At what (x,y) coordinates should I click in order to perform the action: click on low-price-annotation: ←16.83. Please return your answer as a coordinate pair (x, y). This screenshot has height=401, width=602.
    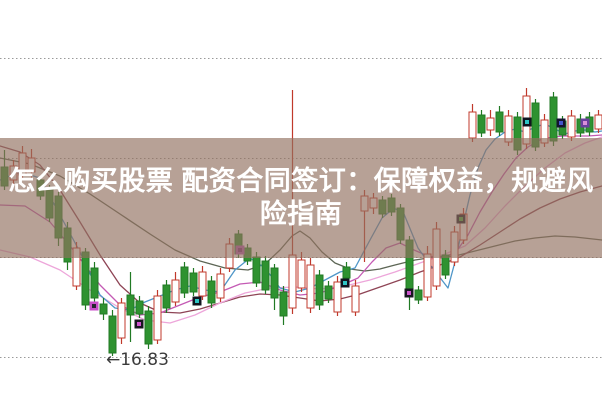
    Looking at the image, I should click on (137, 360).